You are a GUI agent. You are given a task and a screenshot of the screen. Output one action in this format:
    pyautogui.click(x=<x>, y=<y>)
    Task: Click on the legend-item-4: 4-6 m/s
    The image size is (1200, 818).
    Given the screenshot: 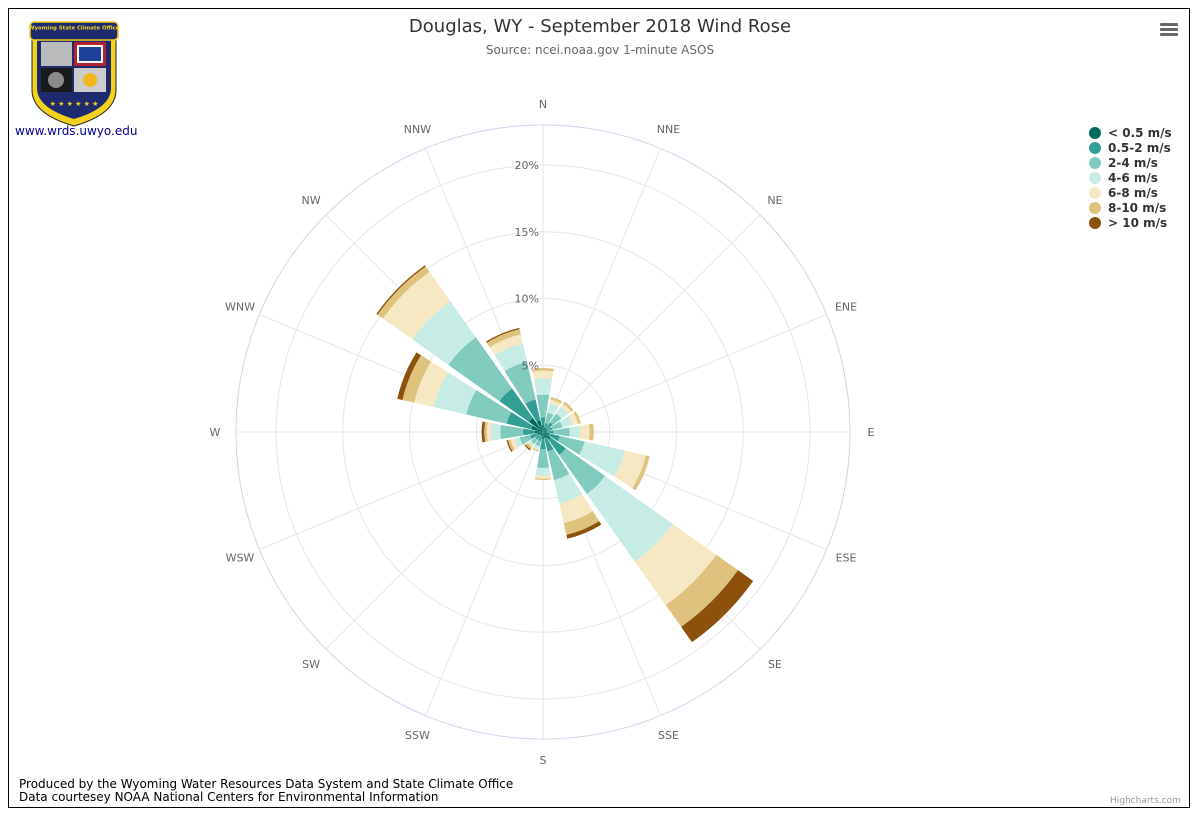 What is the action you would take?
    pyautogui.click(x=1130, y=177)
    